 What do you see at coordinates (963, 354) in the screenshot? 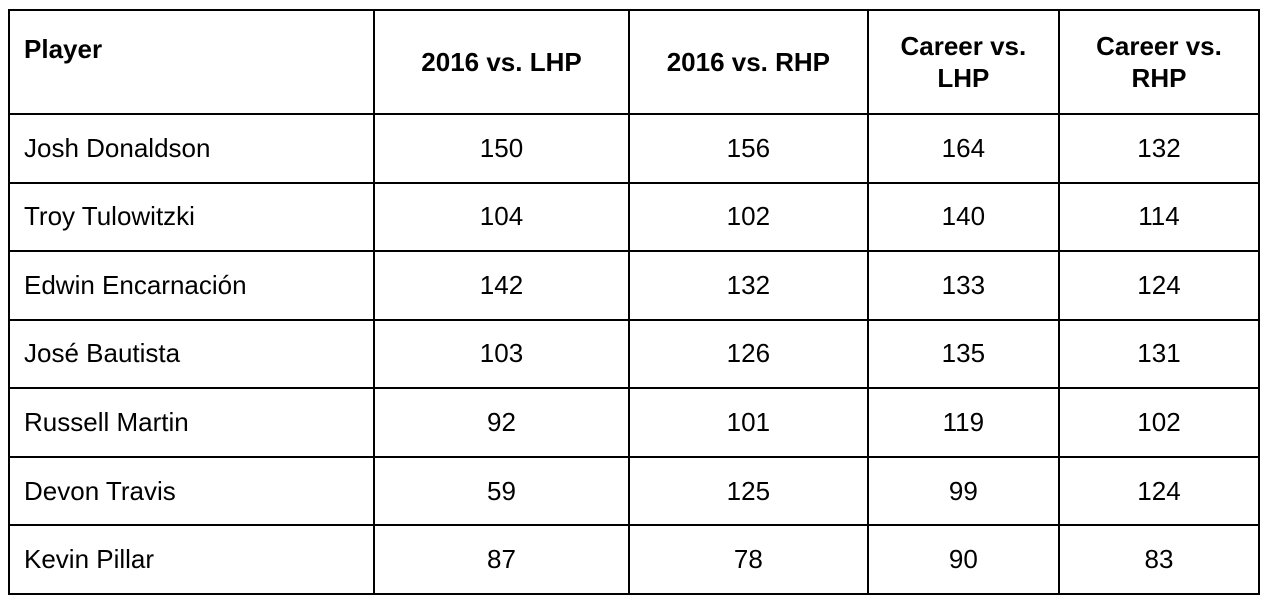
I see `stat-cell: 135` at bounding box center [963, 354].